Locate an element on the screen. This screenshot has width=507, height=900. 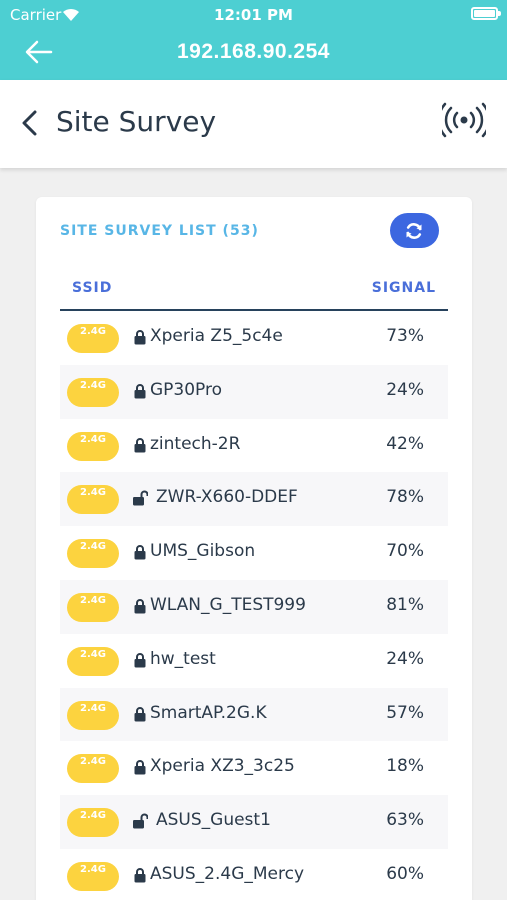
ssid-label: ASUS_2.4G_Mercy is located at coordinates (227, 873).